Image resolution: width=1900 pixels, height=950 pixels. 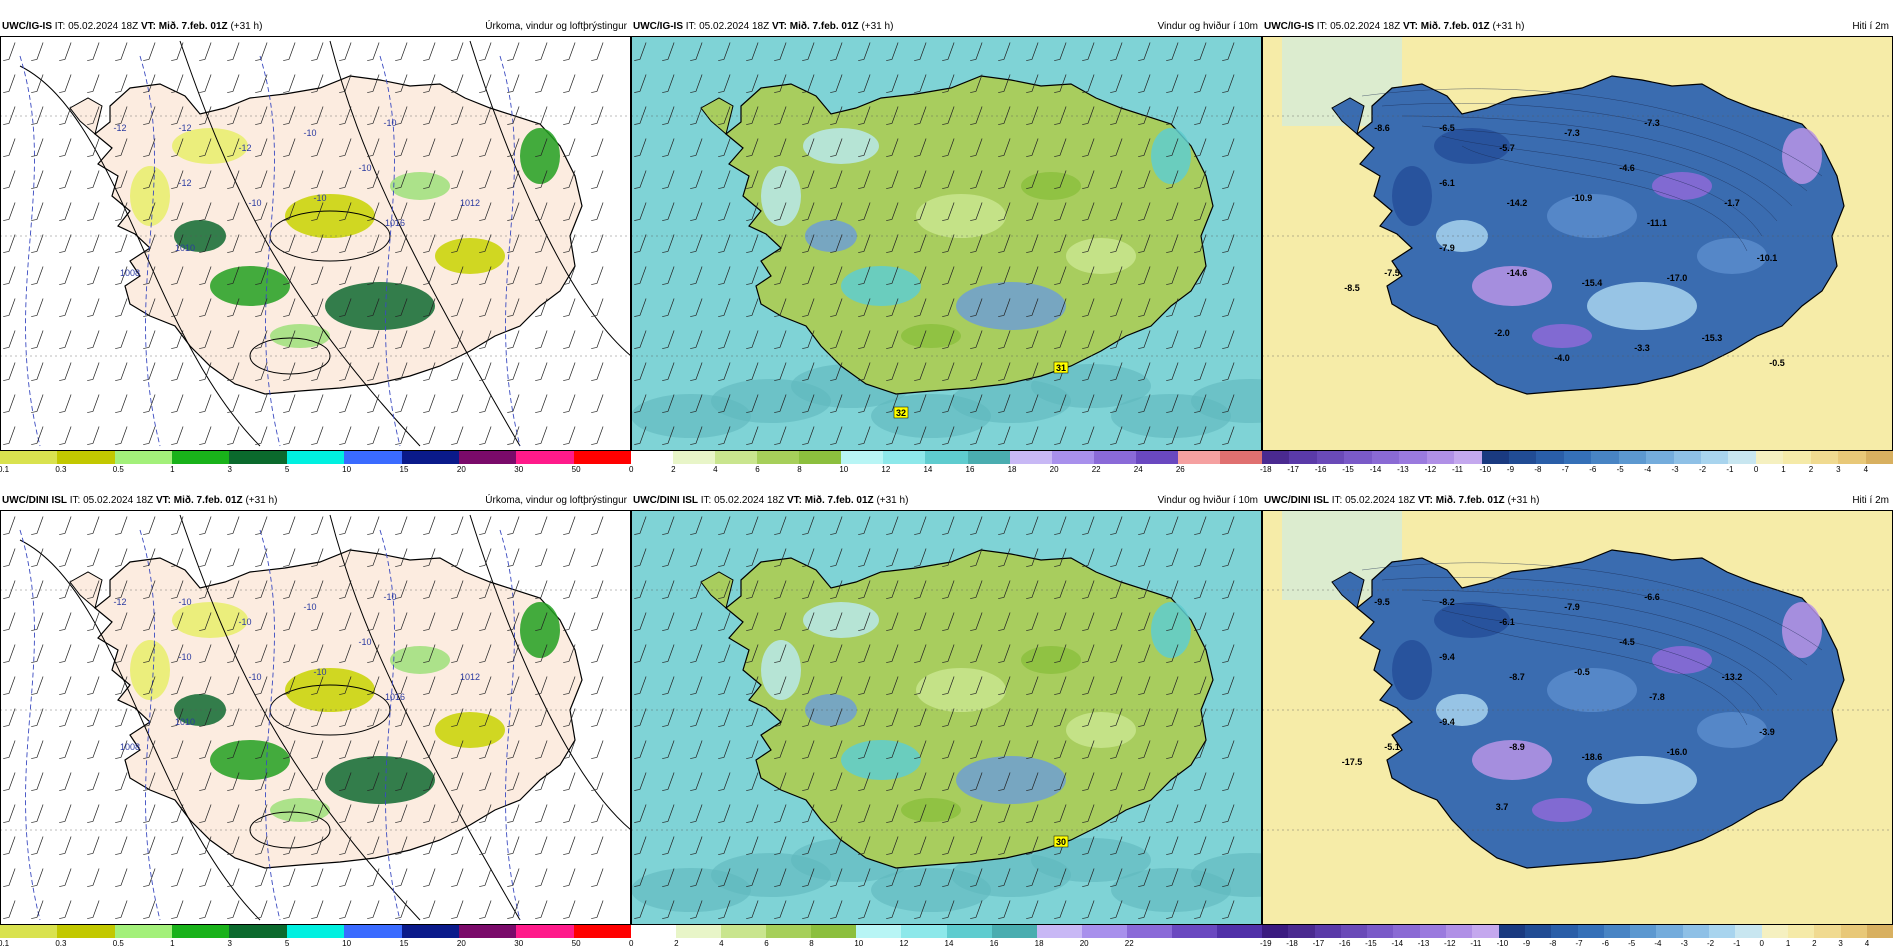 What do you see at coordinates (994, 943) in the screenshot?
I see `colorbar-tick-label: 16` at bounding box center [994, 943].